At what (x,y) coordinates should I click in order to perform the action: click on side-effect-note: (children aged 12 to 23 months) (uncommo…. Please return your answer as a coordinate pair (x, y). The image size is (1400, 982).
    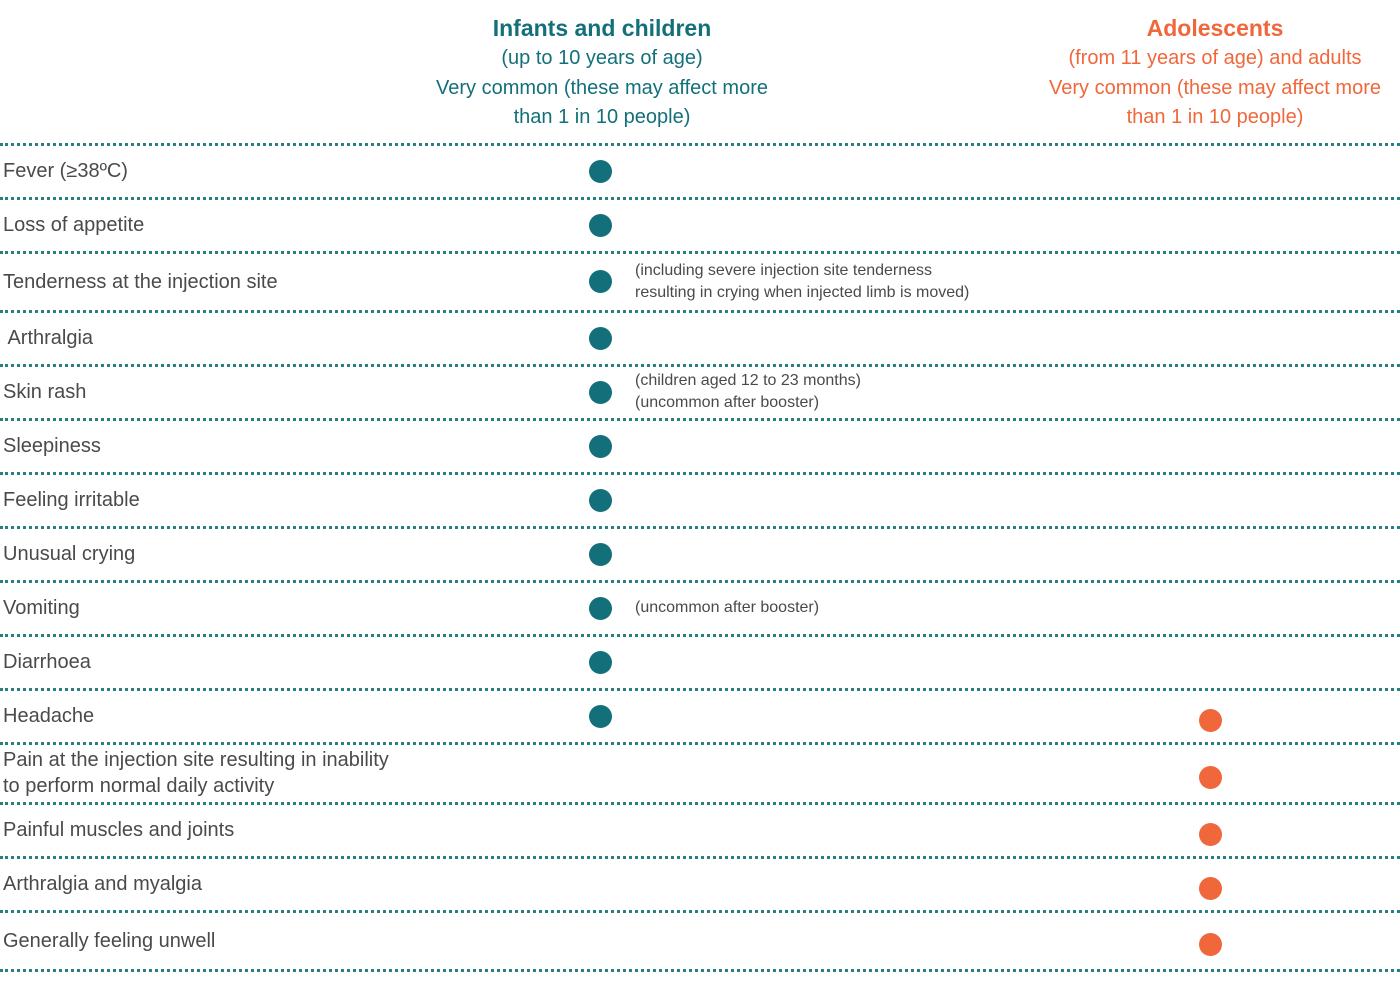
    Looking at the image, I should click on (748, 391).